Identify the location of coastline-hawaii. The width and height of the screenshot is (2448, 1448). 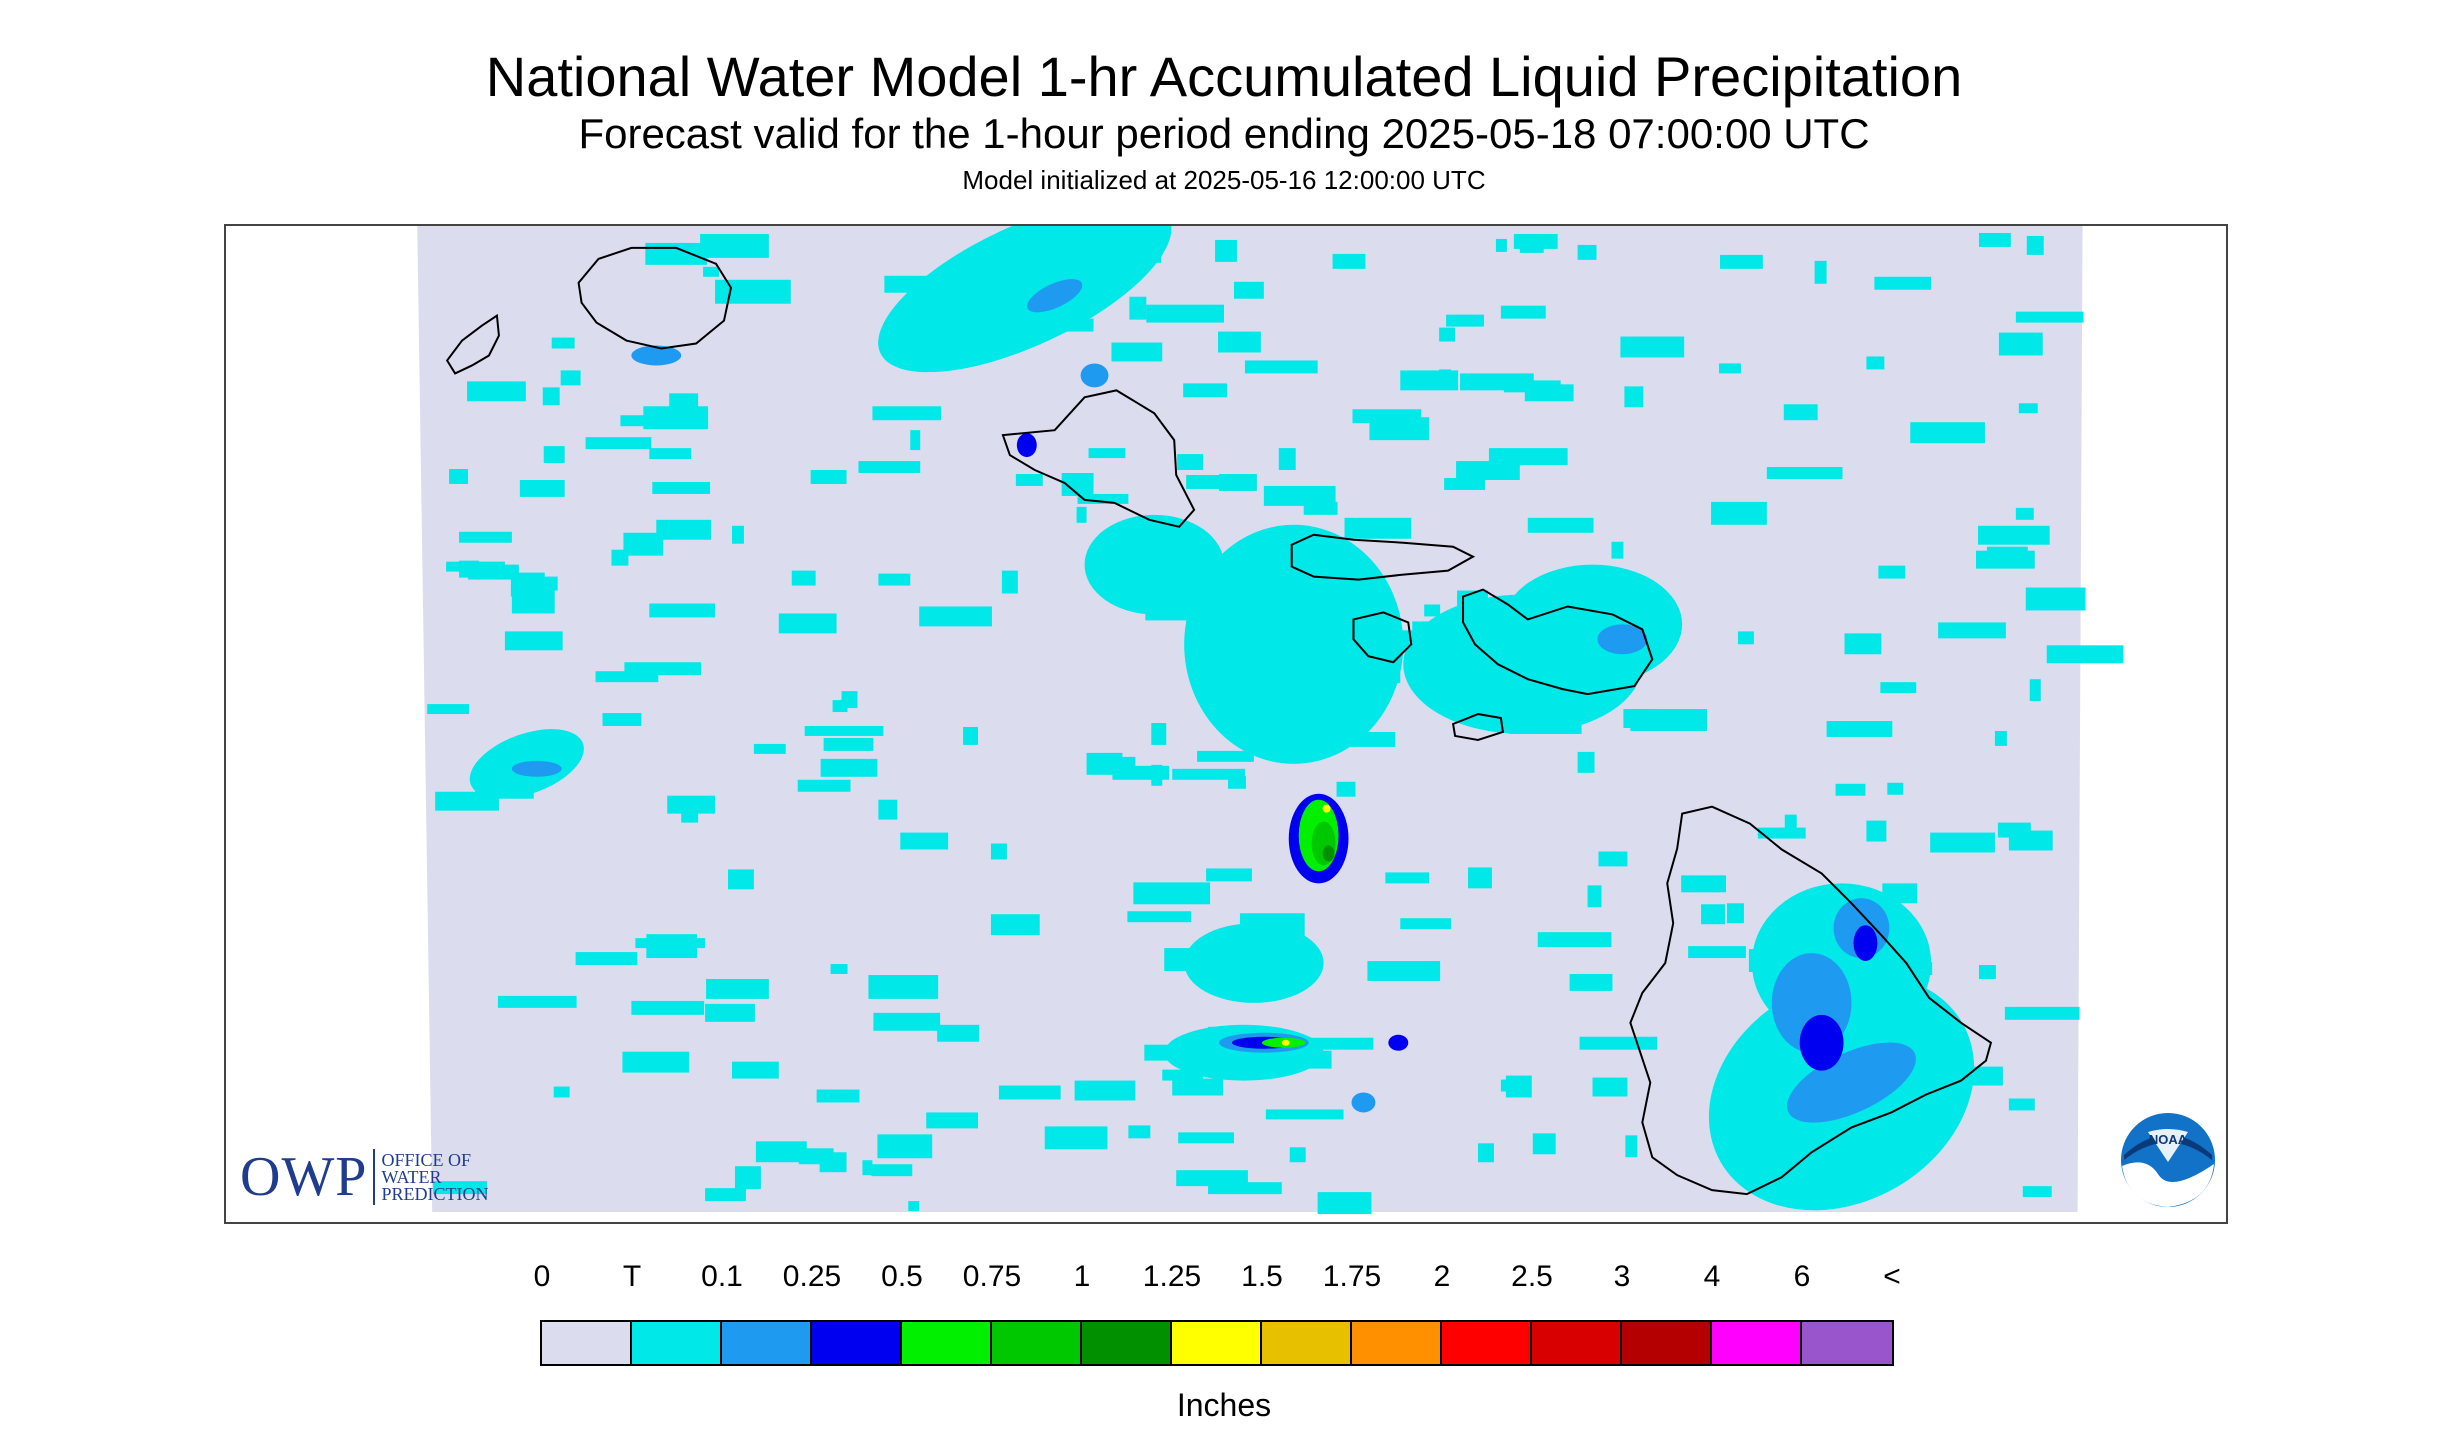
(1811, 1000).